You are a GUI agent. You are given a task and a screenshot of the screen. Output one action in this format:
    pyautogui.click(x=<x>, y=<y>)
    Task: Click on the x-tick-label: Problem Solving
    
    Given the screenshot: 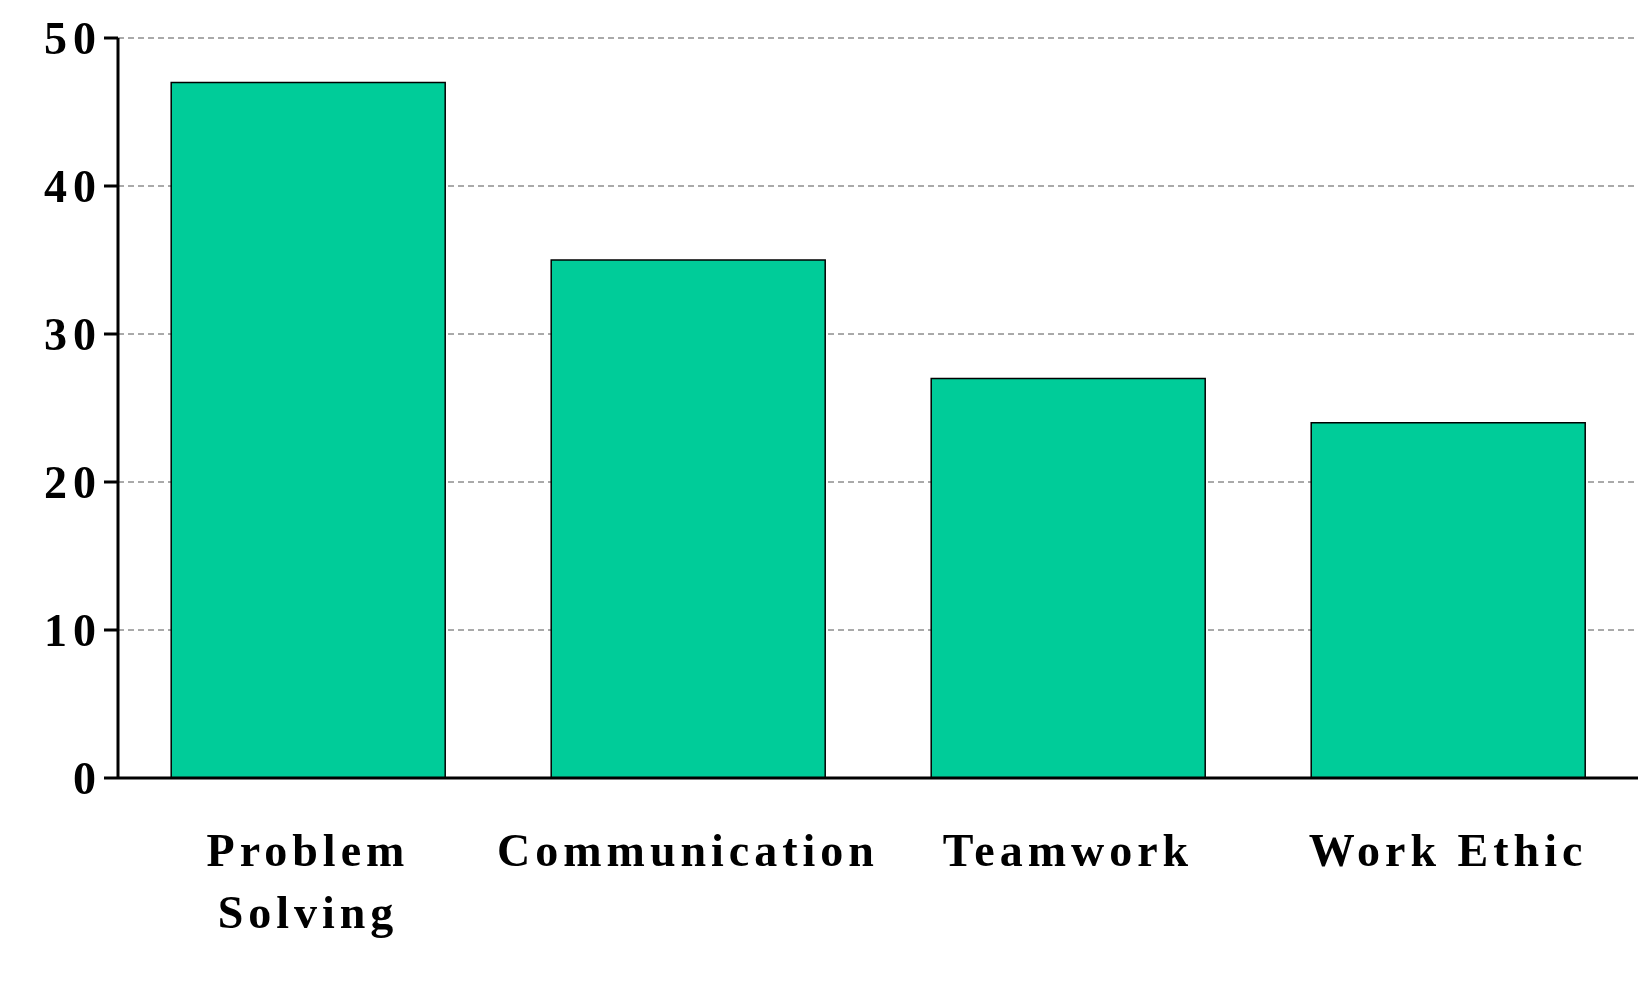 What is the action you would take?
    pyautogui.click(x=308, y=881)
    